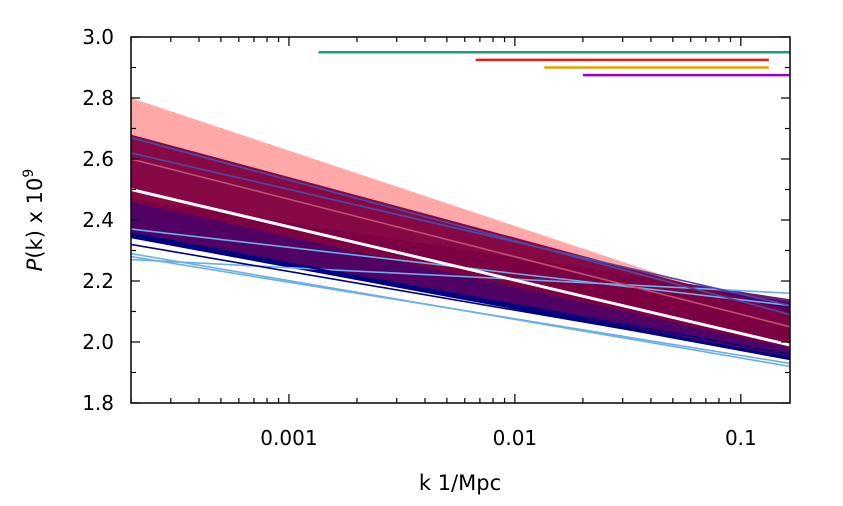 The height and width of the screenshot is (506, 843). Describe the element at coordinates (29, 173) in the screenshot. I see `y-axis-label-exponent: 9` at that location.